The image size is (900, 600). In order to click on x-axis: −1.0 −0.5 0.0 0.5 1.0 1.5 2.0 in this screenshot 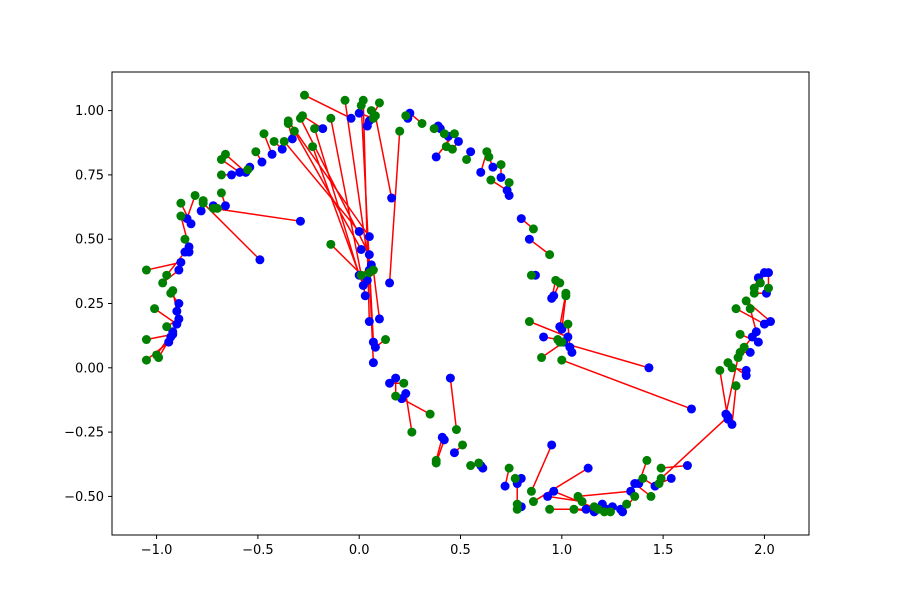, I will do `click(458, 546)`.